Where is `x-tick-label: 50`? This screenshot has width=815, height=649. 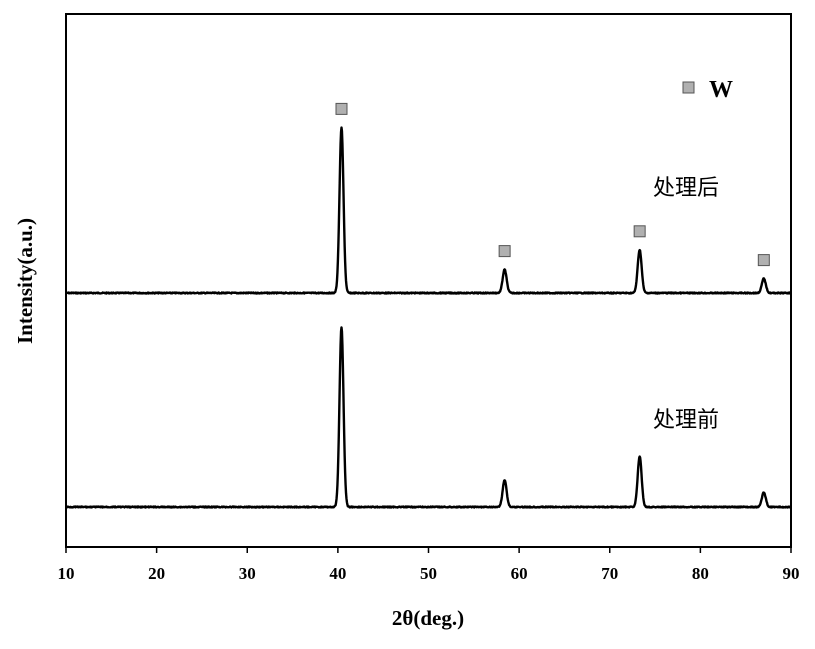 x-tick-label: 50 is located at coordinates (428, 573).